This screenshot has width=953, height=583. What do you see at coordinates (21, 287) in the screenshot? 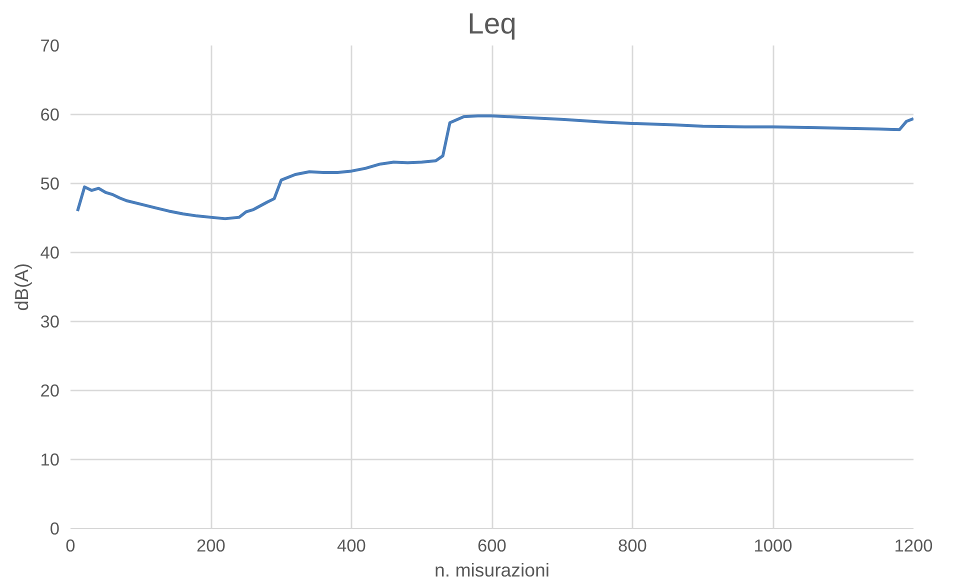
I see `y-axis-title: dB(A)` at bounding box center [21, 287].